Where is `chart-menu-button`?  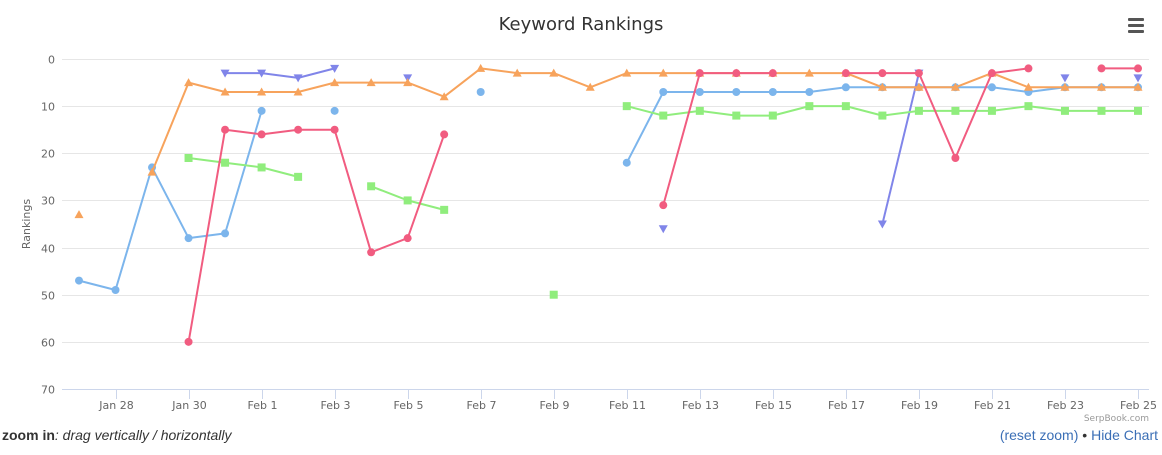
chart-menu-button is located at coordinates (1137, 26).